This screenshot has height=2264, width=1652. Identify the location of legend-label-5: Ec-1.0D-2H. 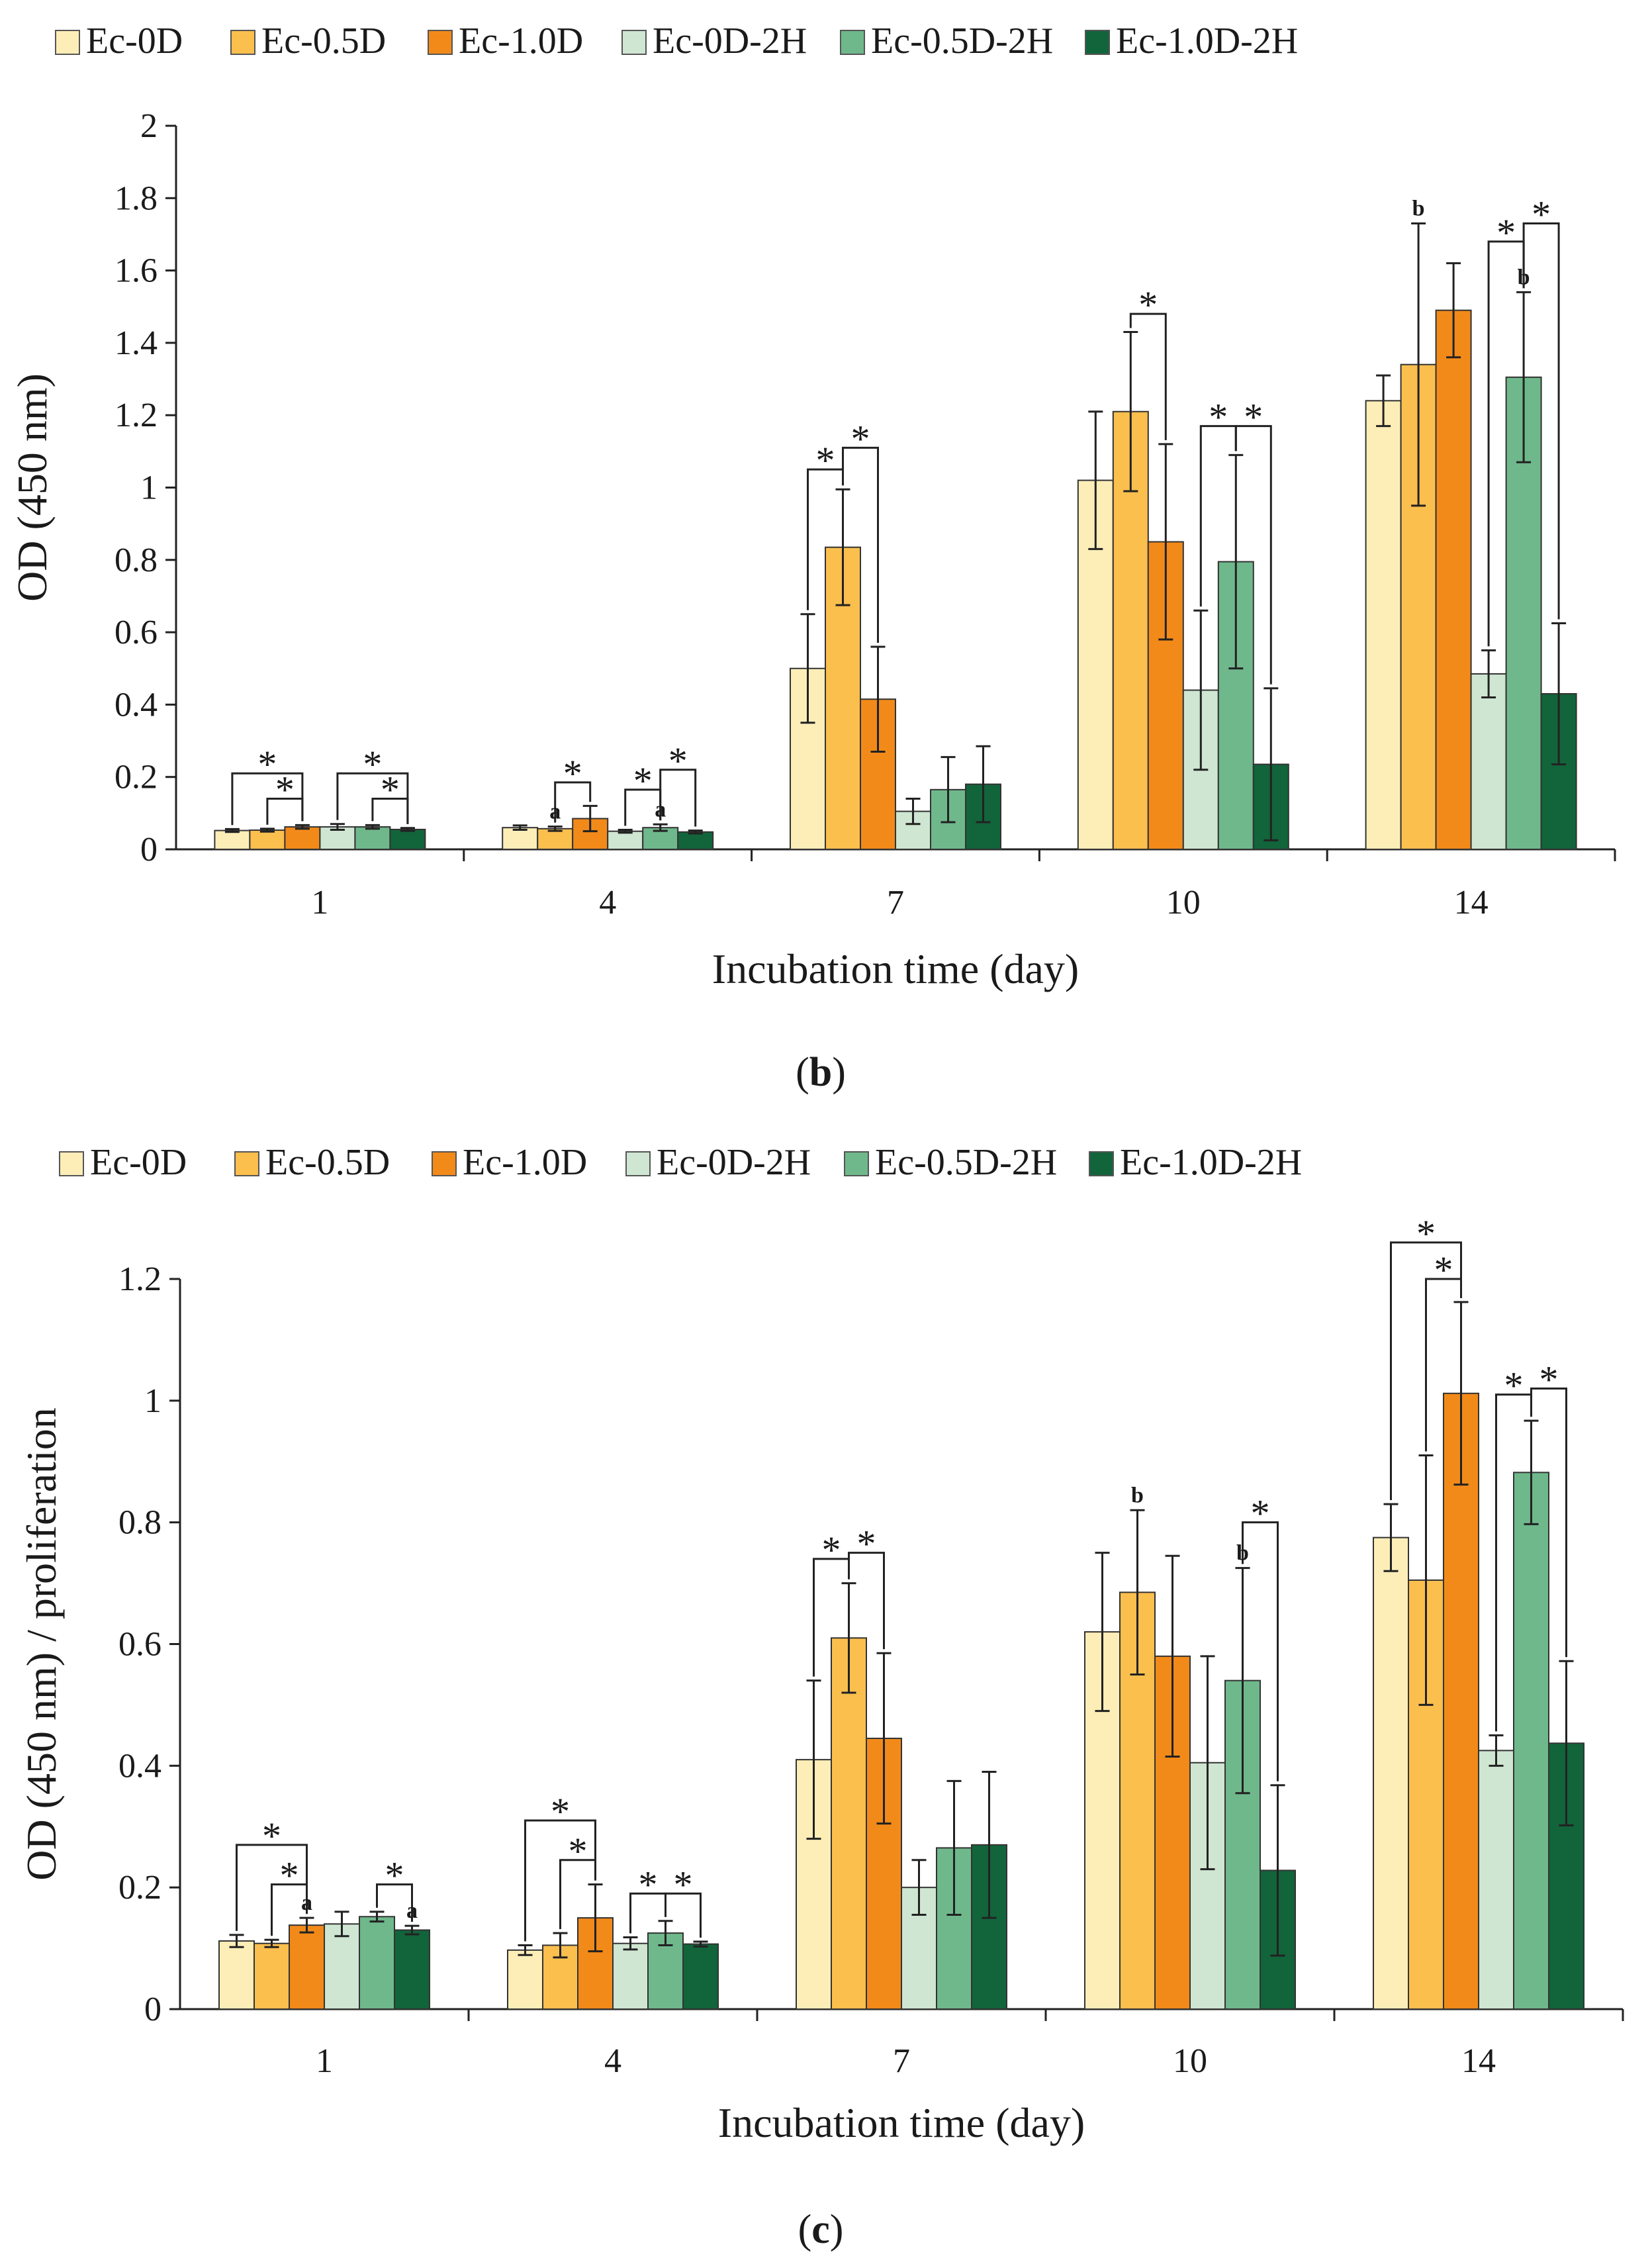
(1207, 41).